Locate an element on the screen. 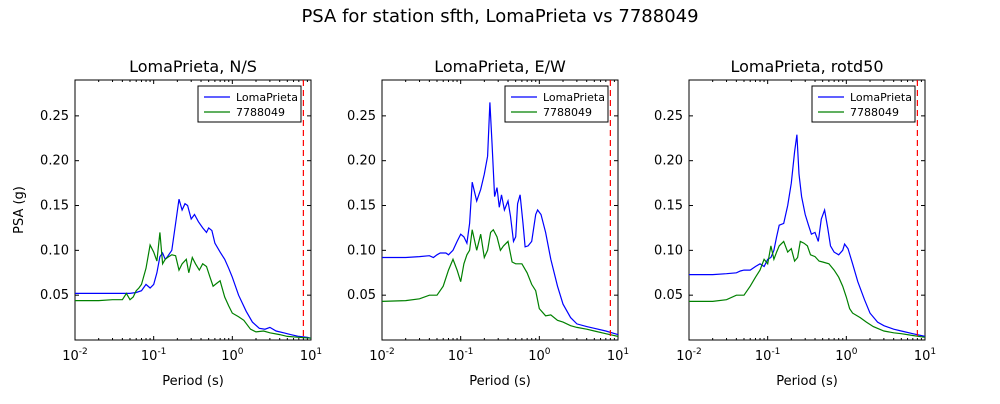 This screenshot has height=404, width=1000. subplot-title: LomaPrieta, E/W is located at coordinates (500, 66).